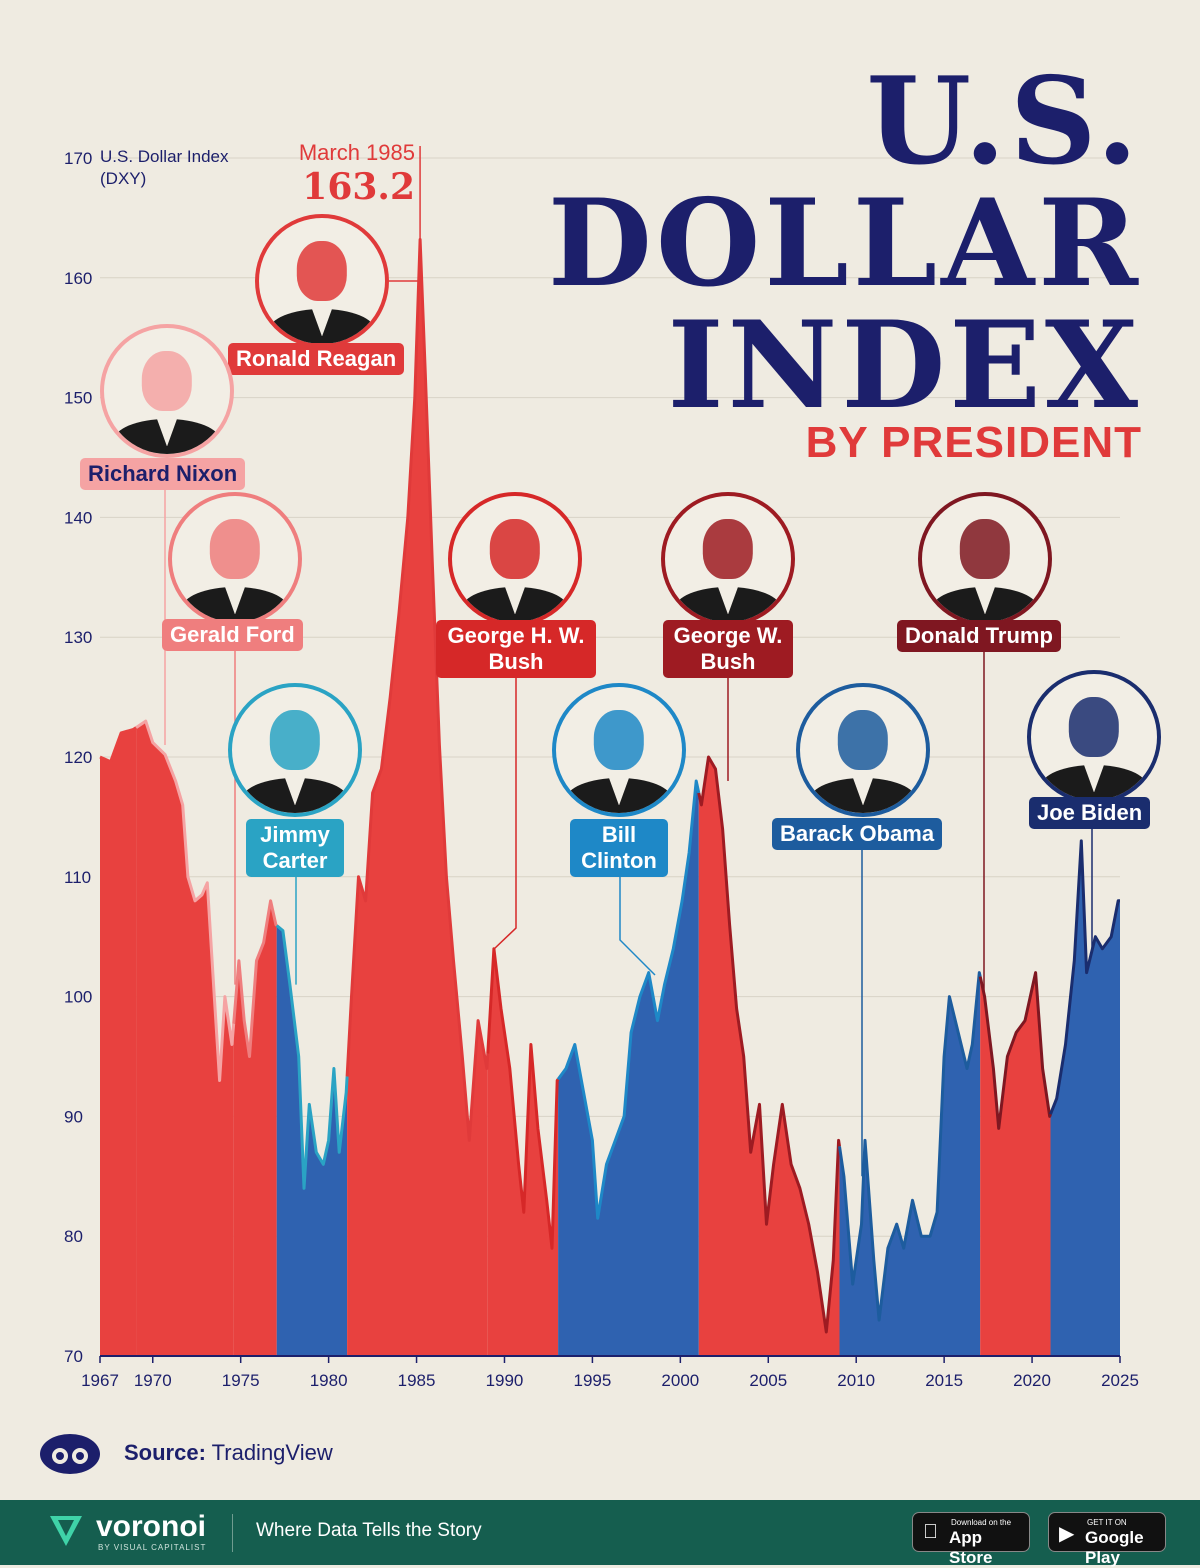 The width and height of the screenshot is (1200, 1568). Describe the element at coordinates (73, 1116) in the screenshot. I see `y-tick-label: 90` at that location.